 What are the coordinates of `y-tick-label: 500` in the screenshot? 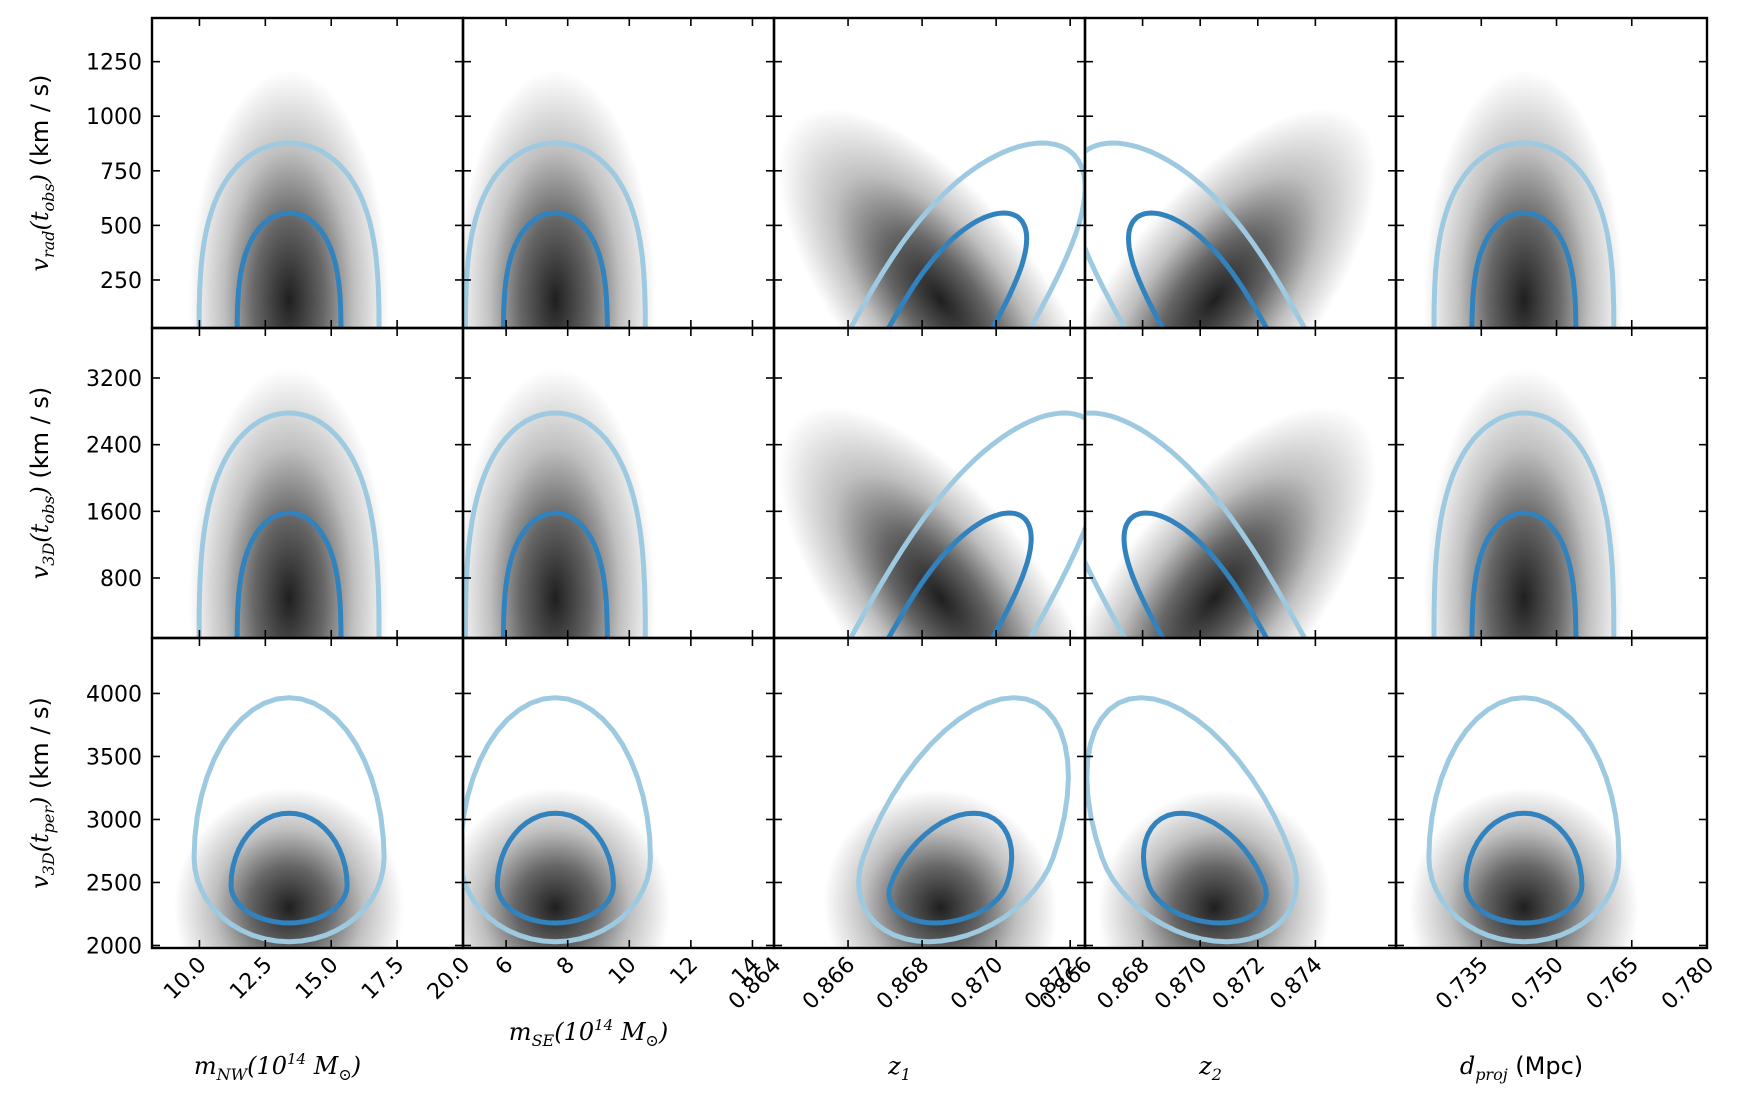 It's located at (121, 226).